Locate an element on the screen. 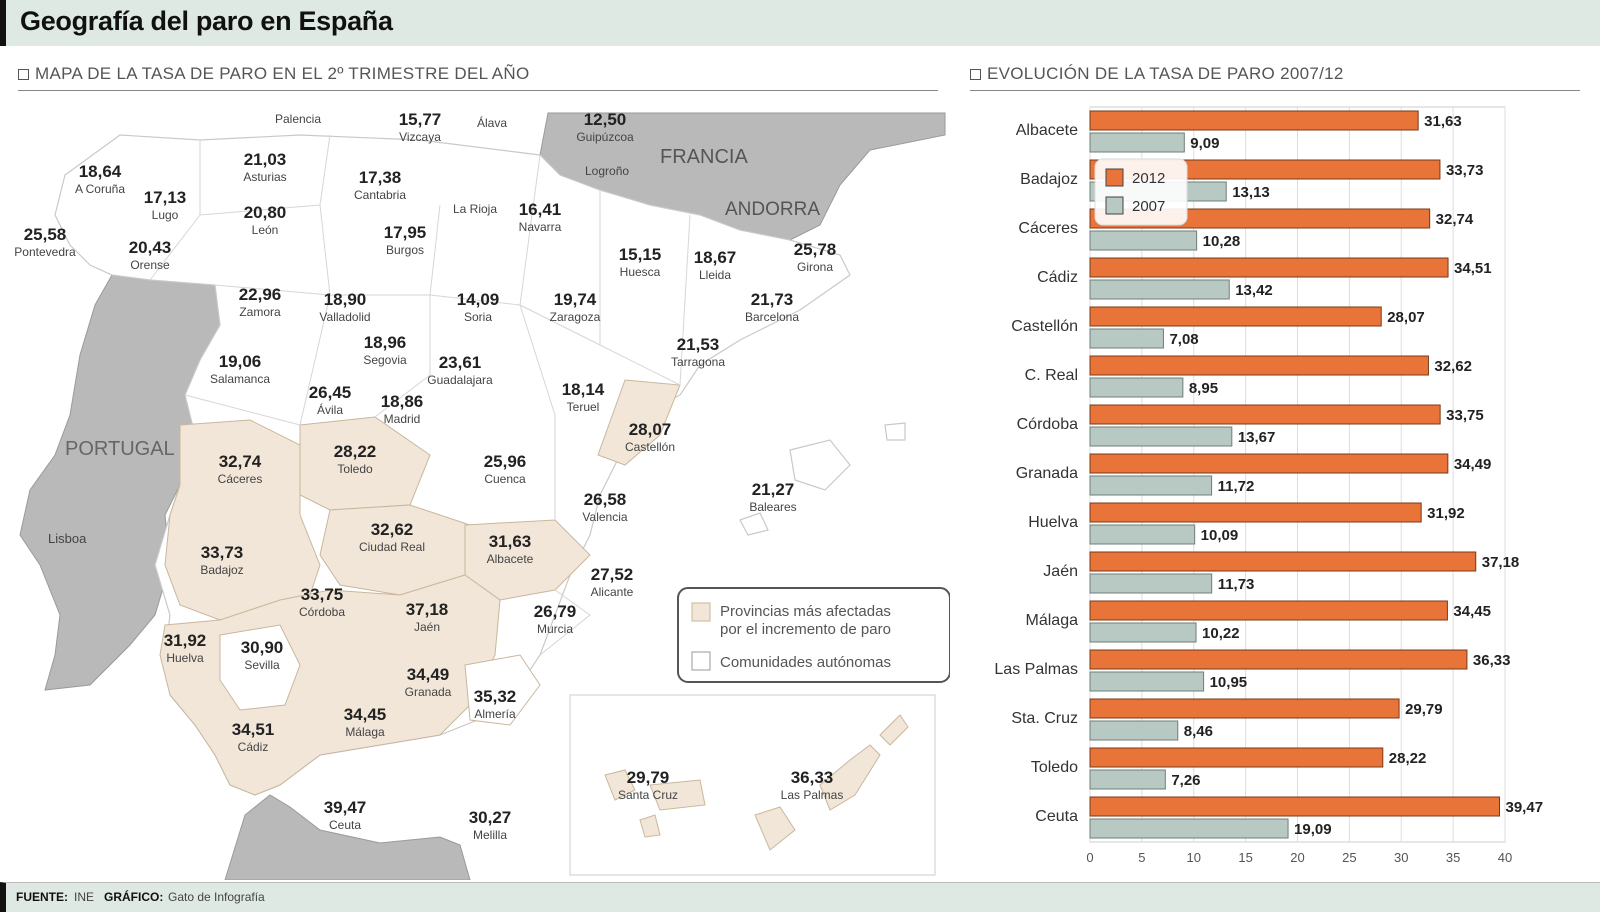 This screenshot has height=912, width=1600. province-name: Barcelona is located at coordinates (772, 317).